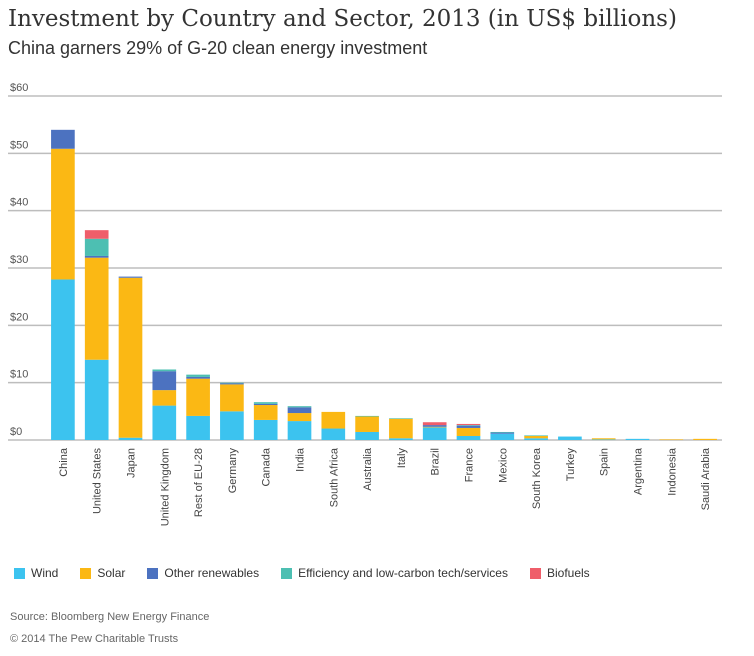 Image resolution: width=754 pixels, height=656 pixels. I want to click on legend-item: Other renewables, so click(203, 573).